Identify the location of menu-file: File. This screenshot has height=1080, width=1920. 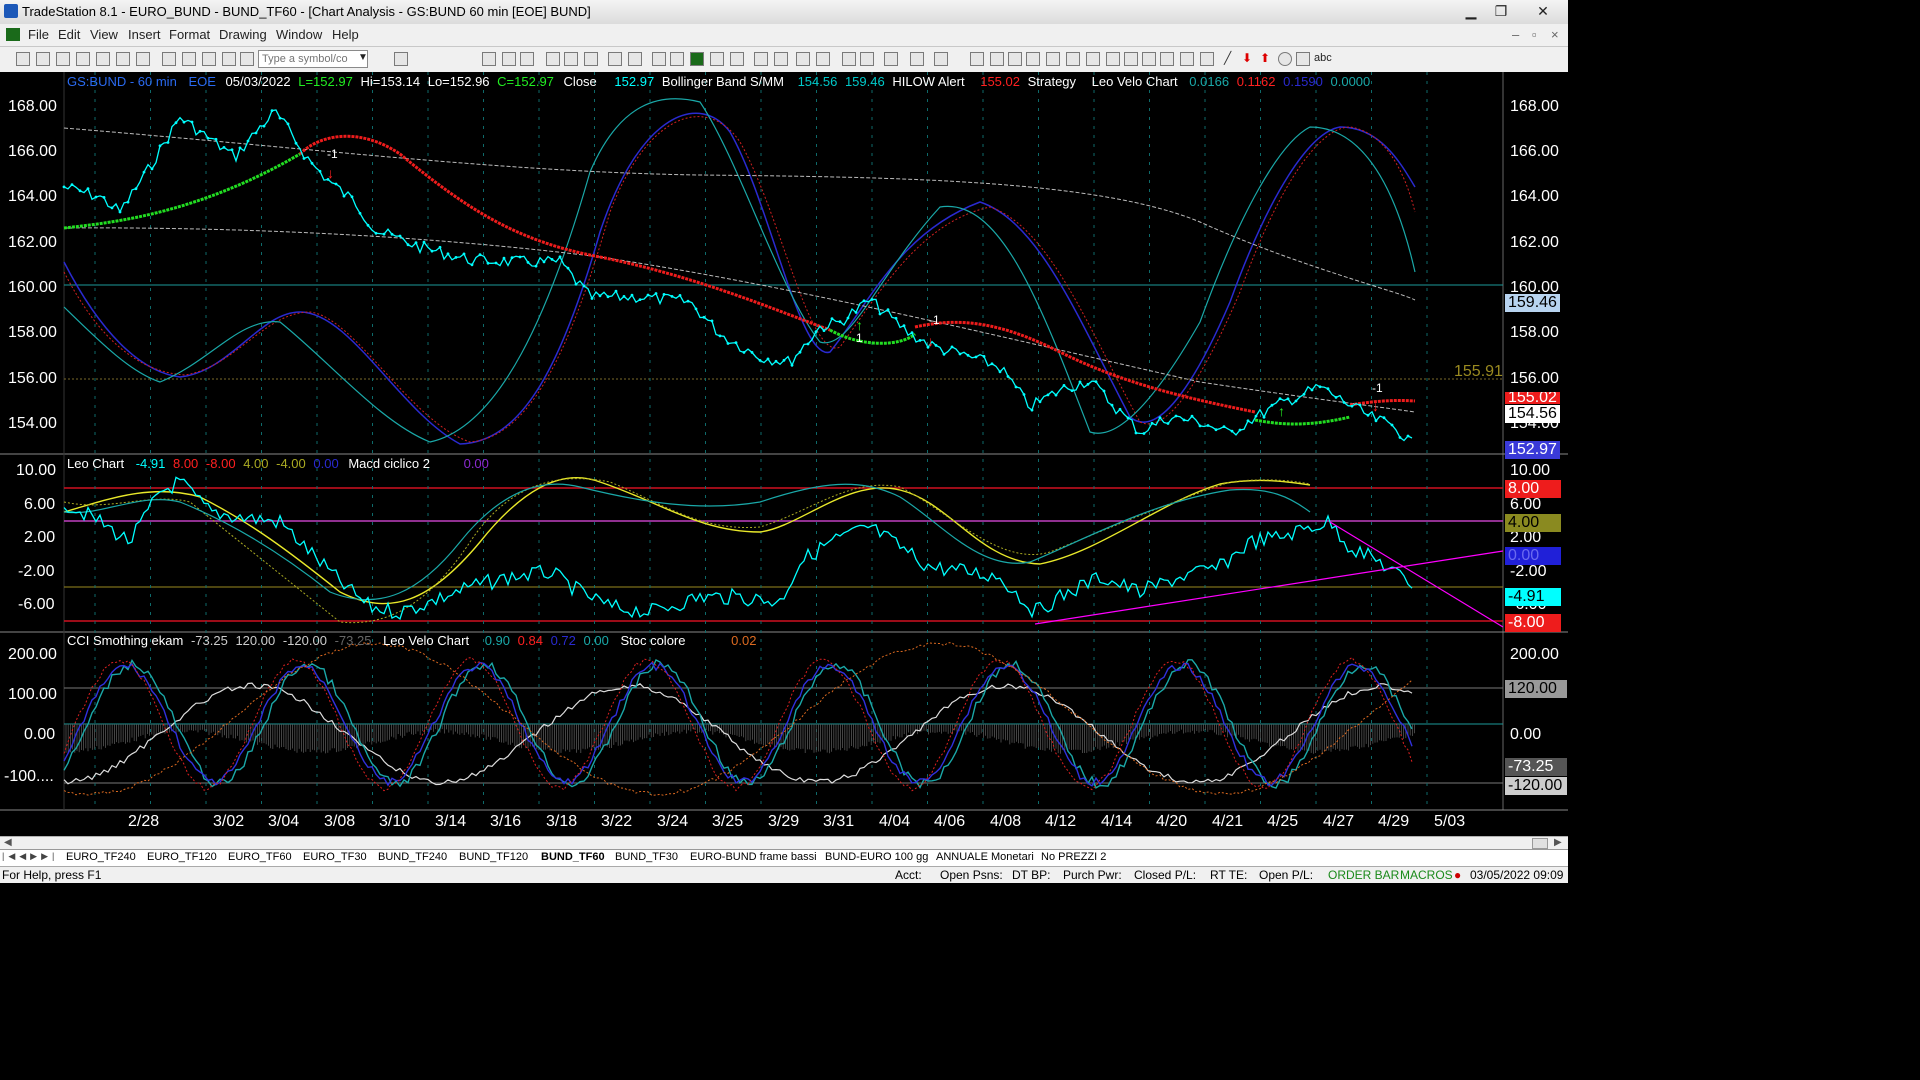
(38, 34).